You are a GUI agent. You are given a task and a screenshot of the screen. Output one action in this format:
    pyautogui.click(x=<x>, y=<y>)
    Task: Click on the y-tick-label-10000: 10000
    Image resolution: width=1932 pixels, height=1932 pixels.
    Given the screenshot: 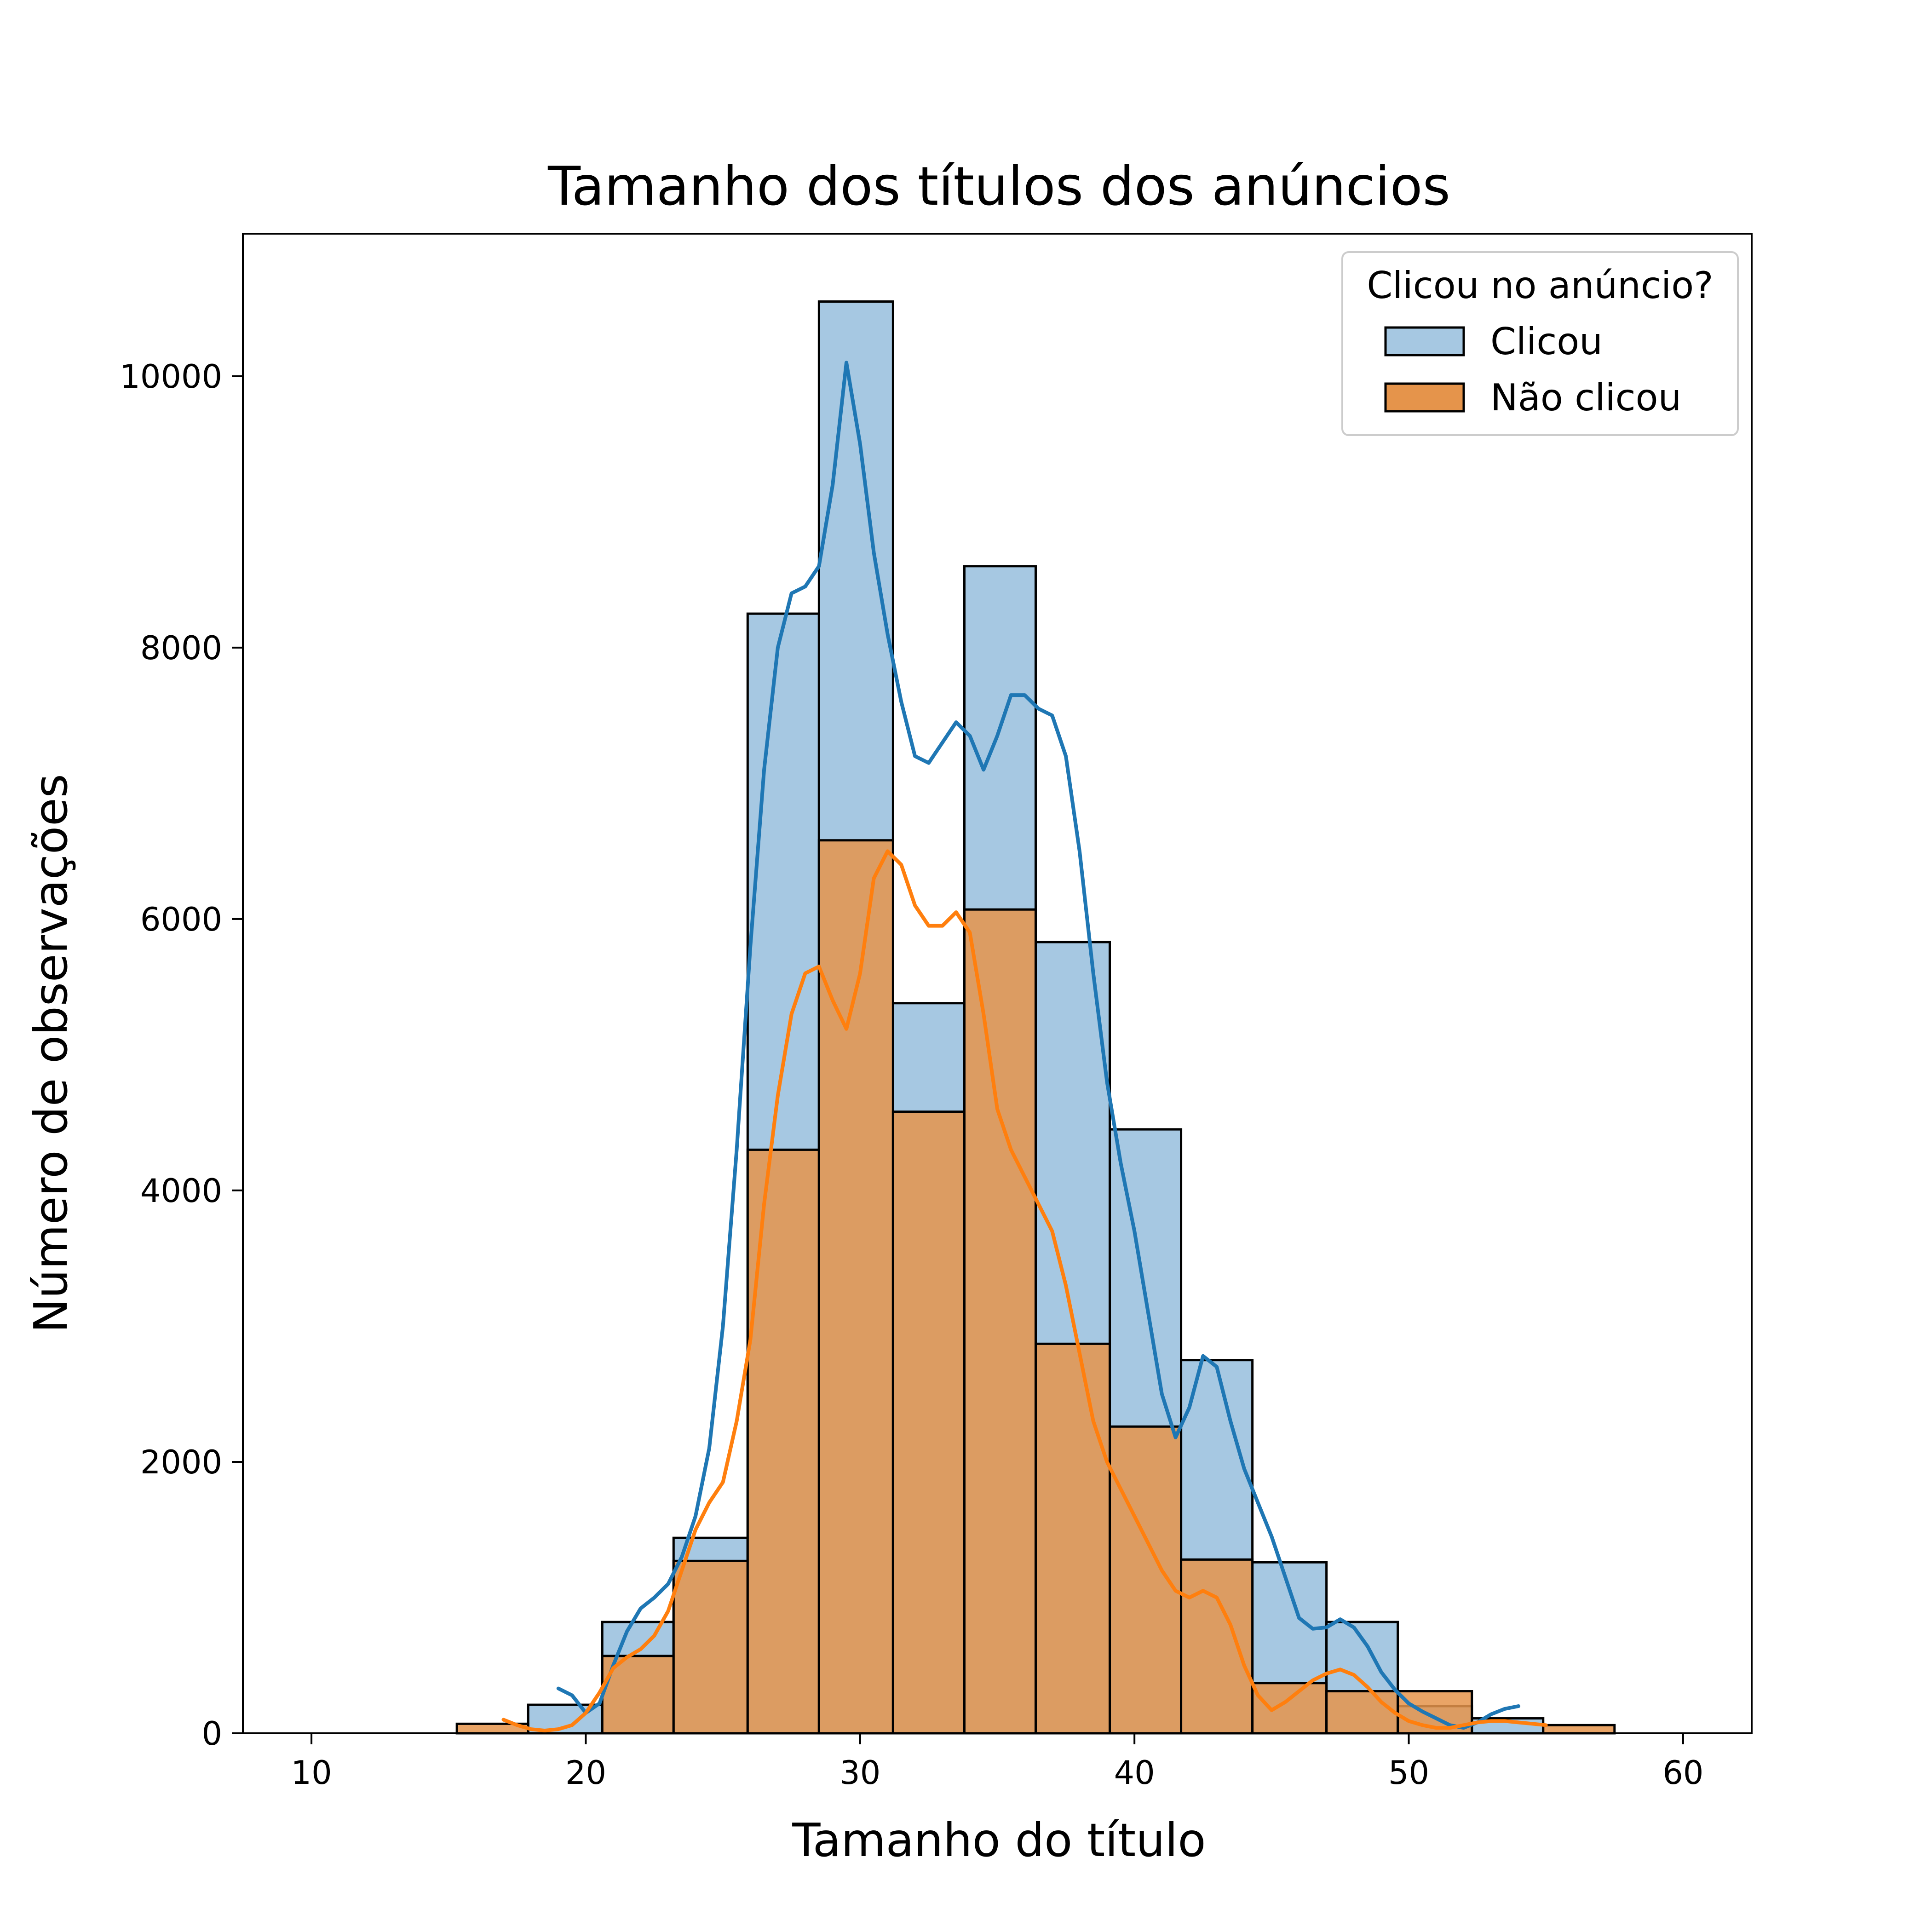 What is the action you would take?
    pyautogui.click(x=171, y=377)
    